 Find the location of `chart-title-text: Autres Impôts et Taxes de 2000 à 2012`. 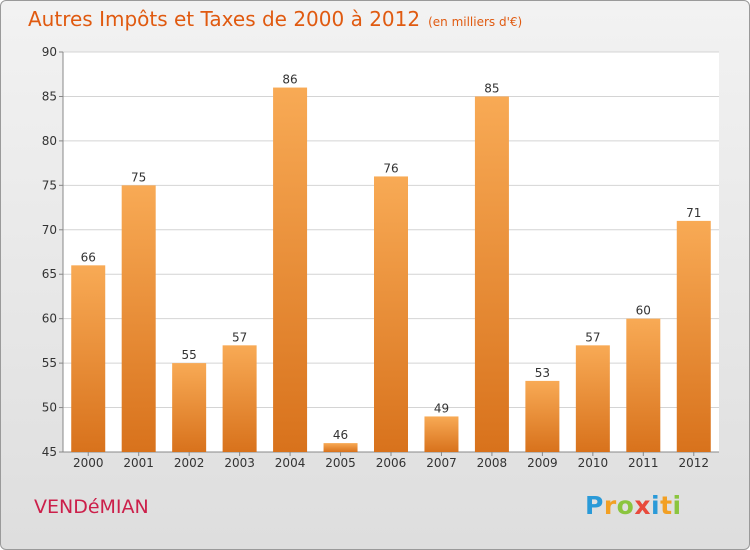

chart-title-text: Autres Impôts et Taxes de 2000 à 2012 is located at coordinates (224, 19).